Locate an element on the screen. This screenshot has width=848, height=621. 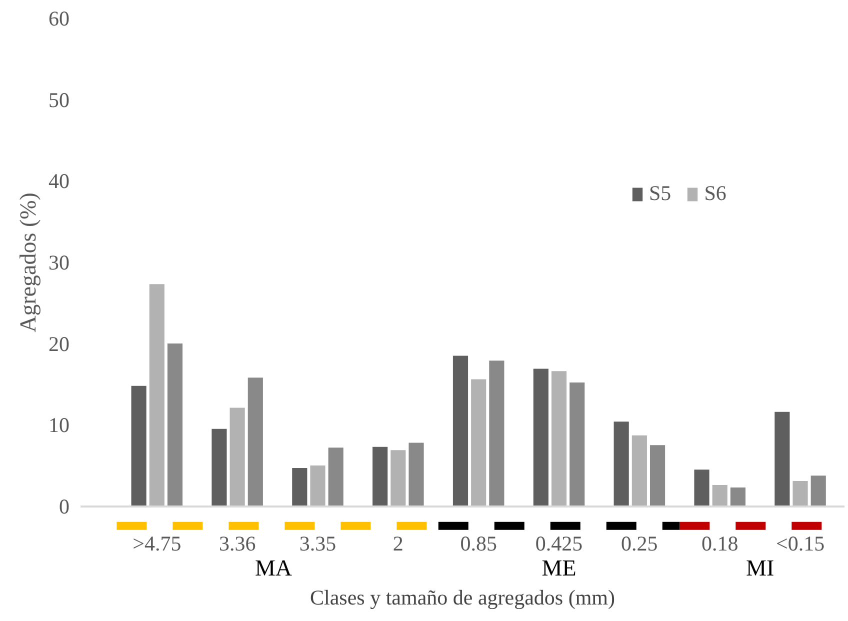
y-tick-label: 0 is located at coordinates (64, 506).